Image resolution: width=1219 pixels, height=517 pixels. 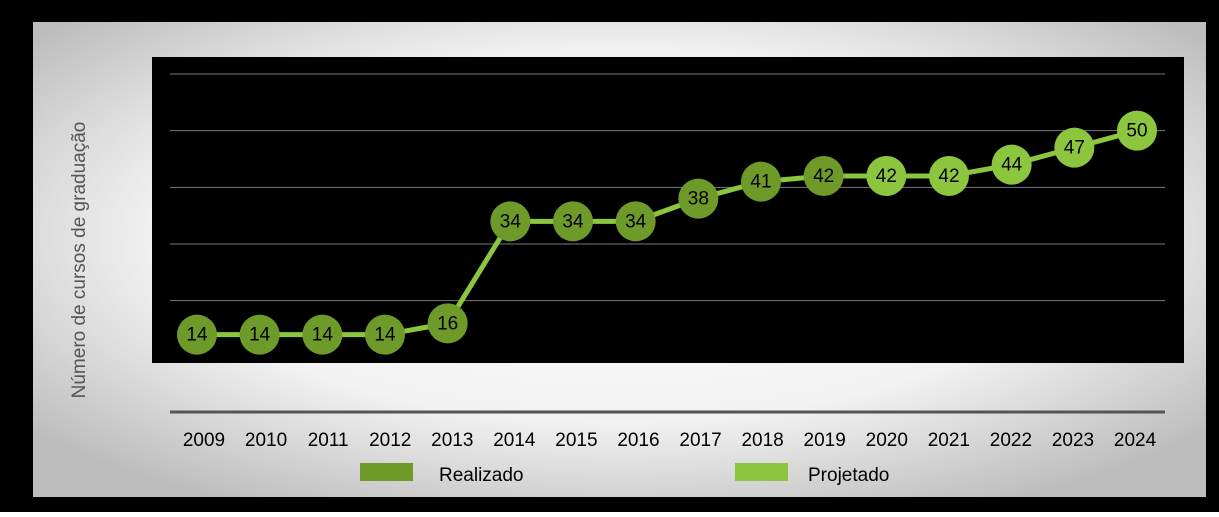 What do you see at coordinates (390, 440) in the screenshot?
I see `x-tick-label: 2012` at bounding box center [390, 440].